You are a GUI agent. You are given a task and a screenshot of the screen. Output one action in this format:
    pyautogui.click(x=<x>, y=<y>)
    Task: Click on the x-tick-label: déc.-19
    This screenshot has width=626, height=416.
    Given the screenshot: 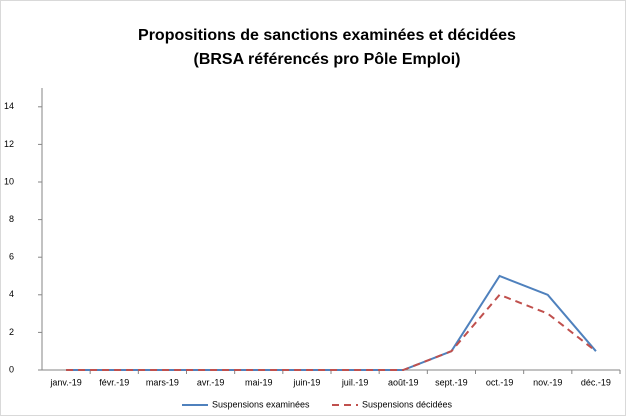 What is the action you would take?
    pyautogui.click(x=596, y=382)
    